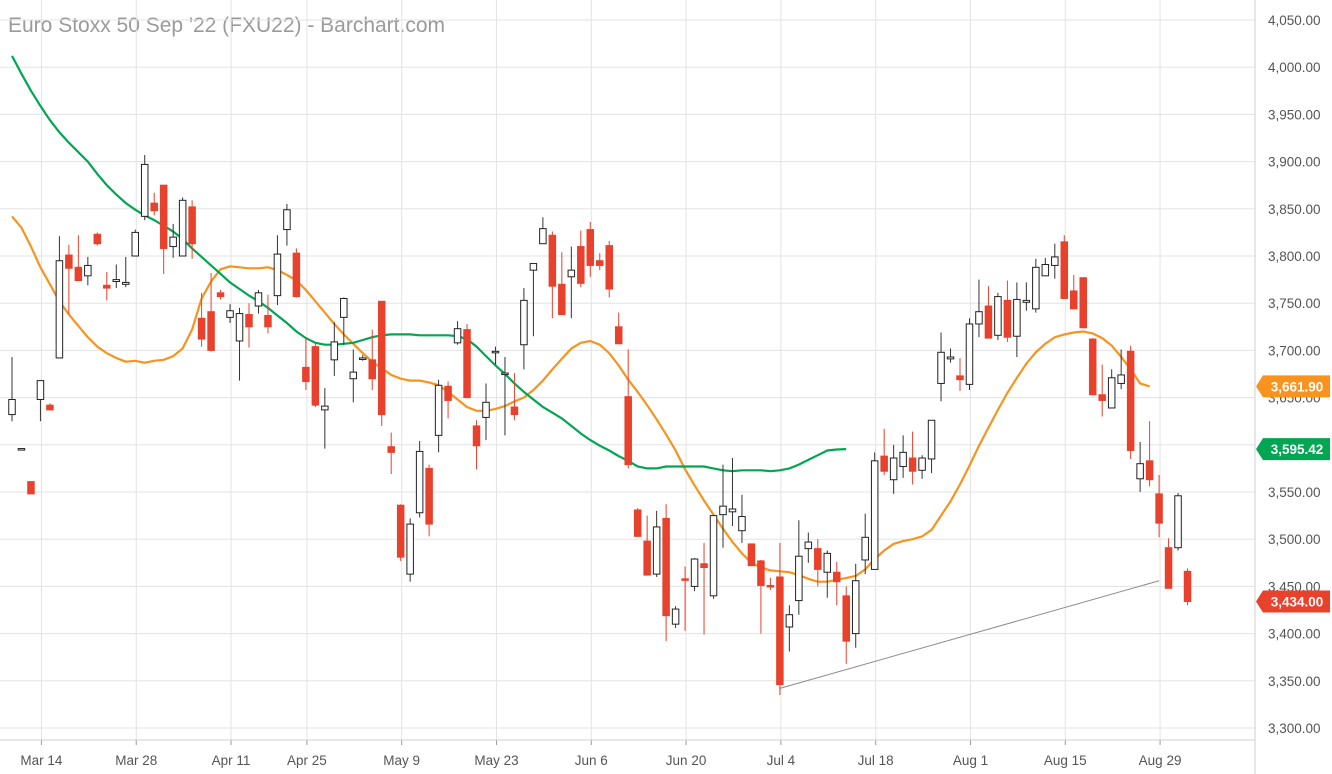  I want to click on x-tick-label: Mar 14, so click(41, 760).